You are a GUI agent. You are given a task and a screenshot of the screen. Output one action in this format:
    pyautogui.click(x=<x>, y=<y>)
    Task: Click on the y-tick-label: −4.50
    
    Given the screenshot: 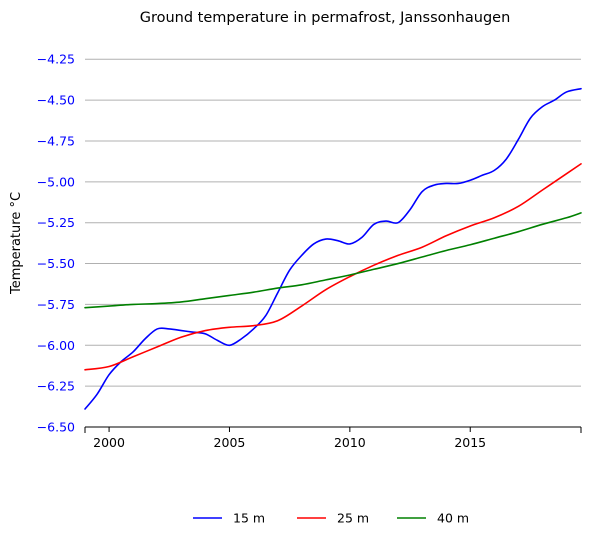 What is the action you would take?
    pyautogui.click(x=56, y=100)
    